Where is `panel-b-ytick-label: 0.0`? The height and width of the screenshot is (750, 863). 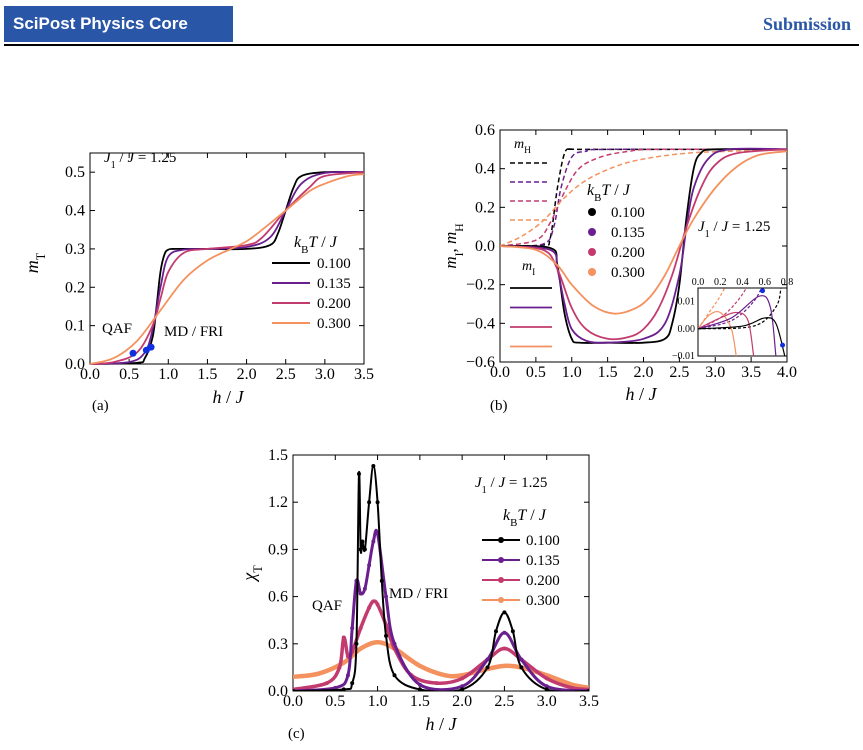
panel-b-ytick-label: 0.0 is located at coordinates (485, 246).